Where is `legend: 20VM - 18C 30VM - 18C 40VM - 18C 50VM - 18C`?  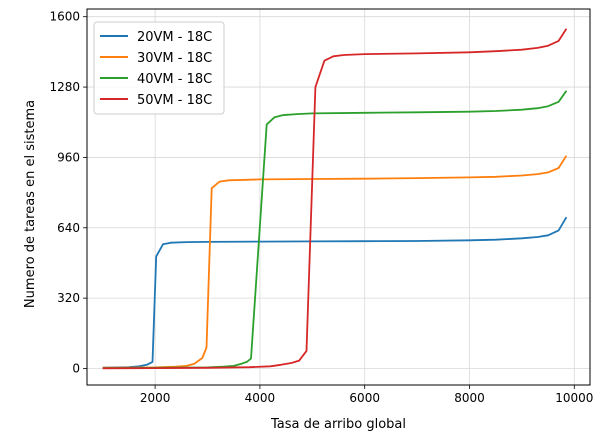
legend: 20VM - 18C 30VM - 18C 40VM - 18C 50VM - 18C is located at coordinates (159, 68).